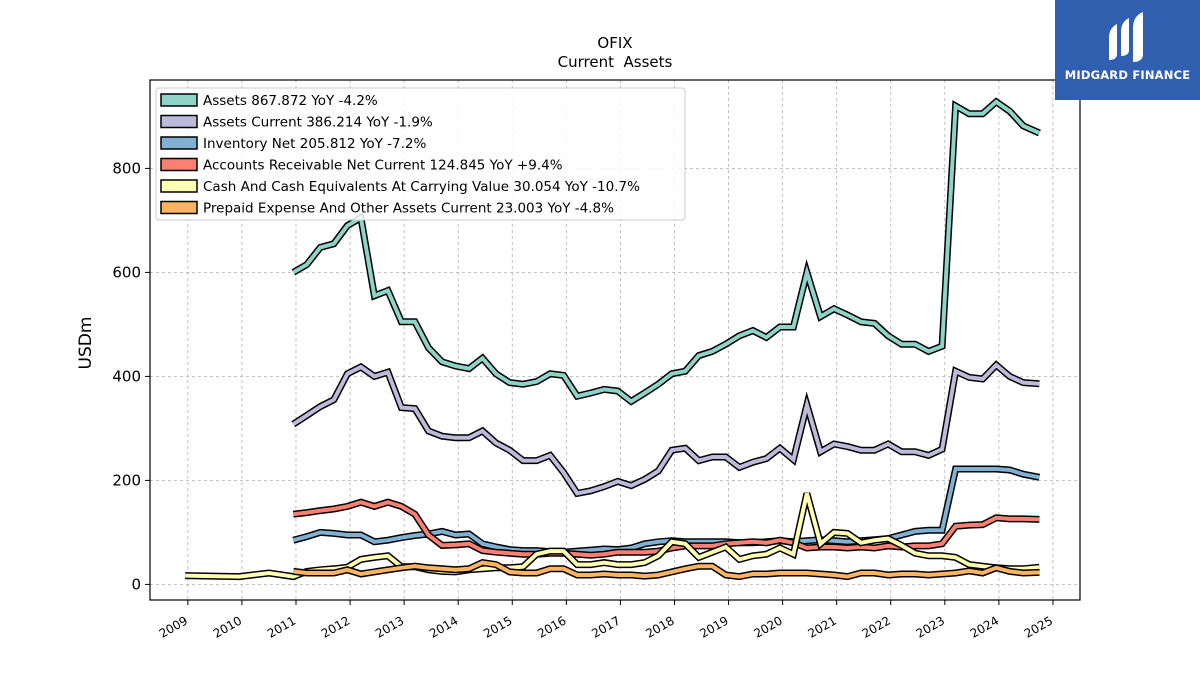 The width and height of the screenshot is (1200, 675). What do you see at coordinates (614, 43) in the screenshot?
I see `chart-title: OFIX` at bounding box center [614, 43].